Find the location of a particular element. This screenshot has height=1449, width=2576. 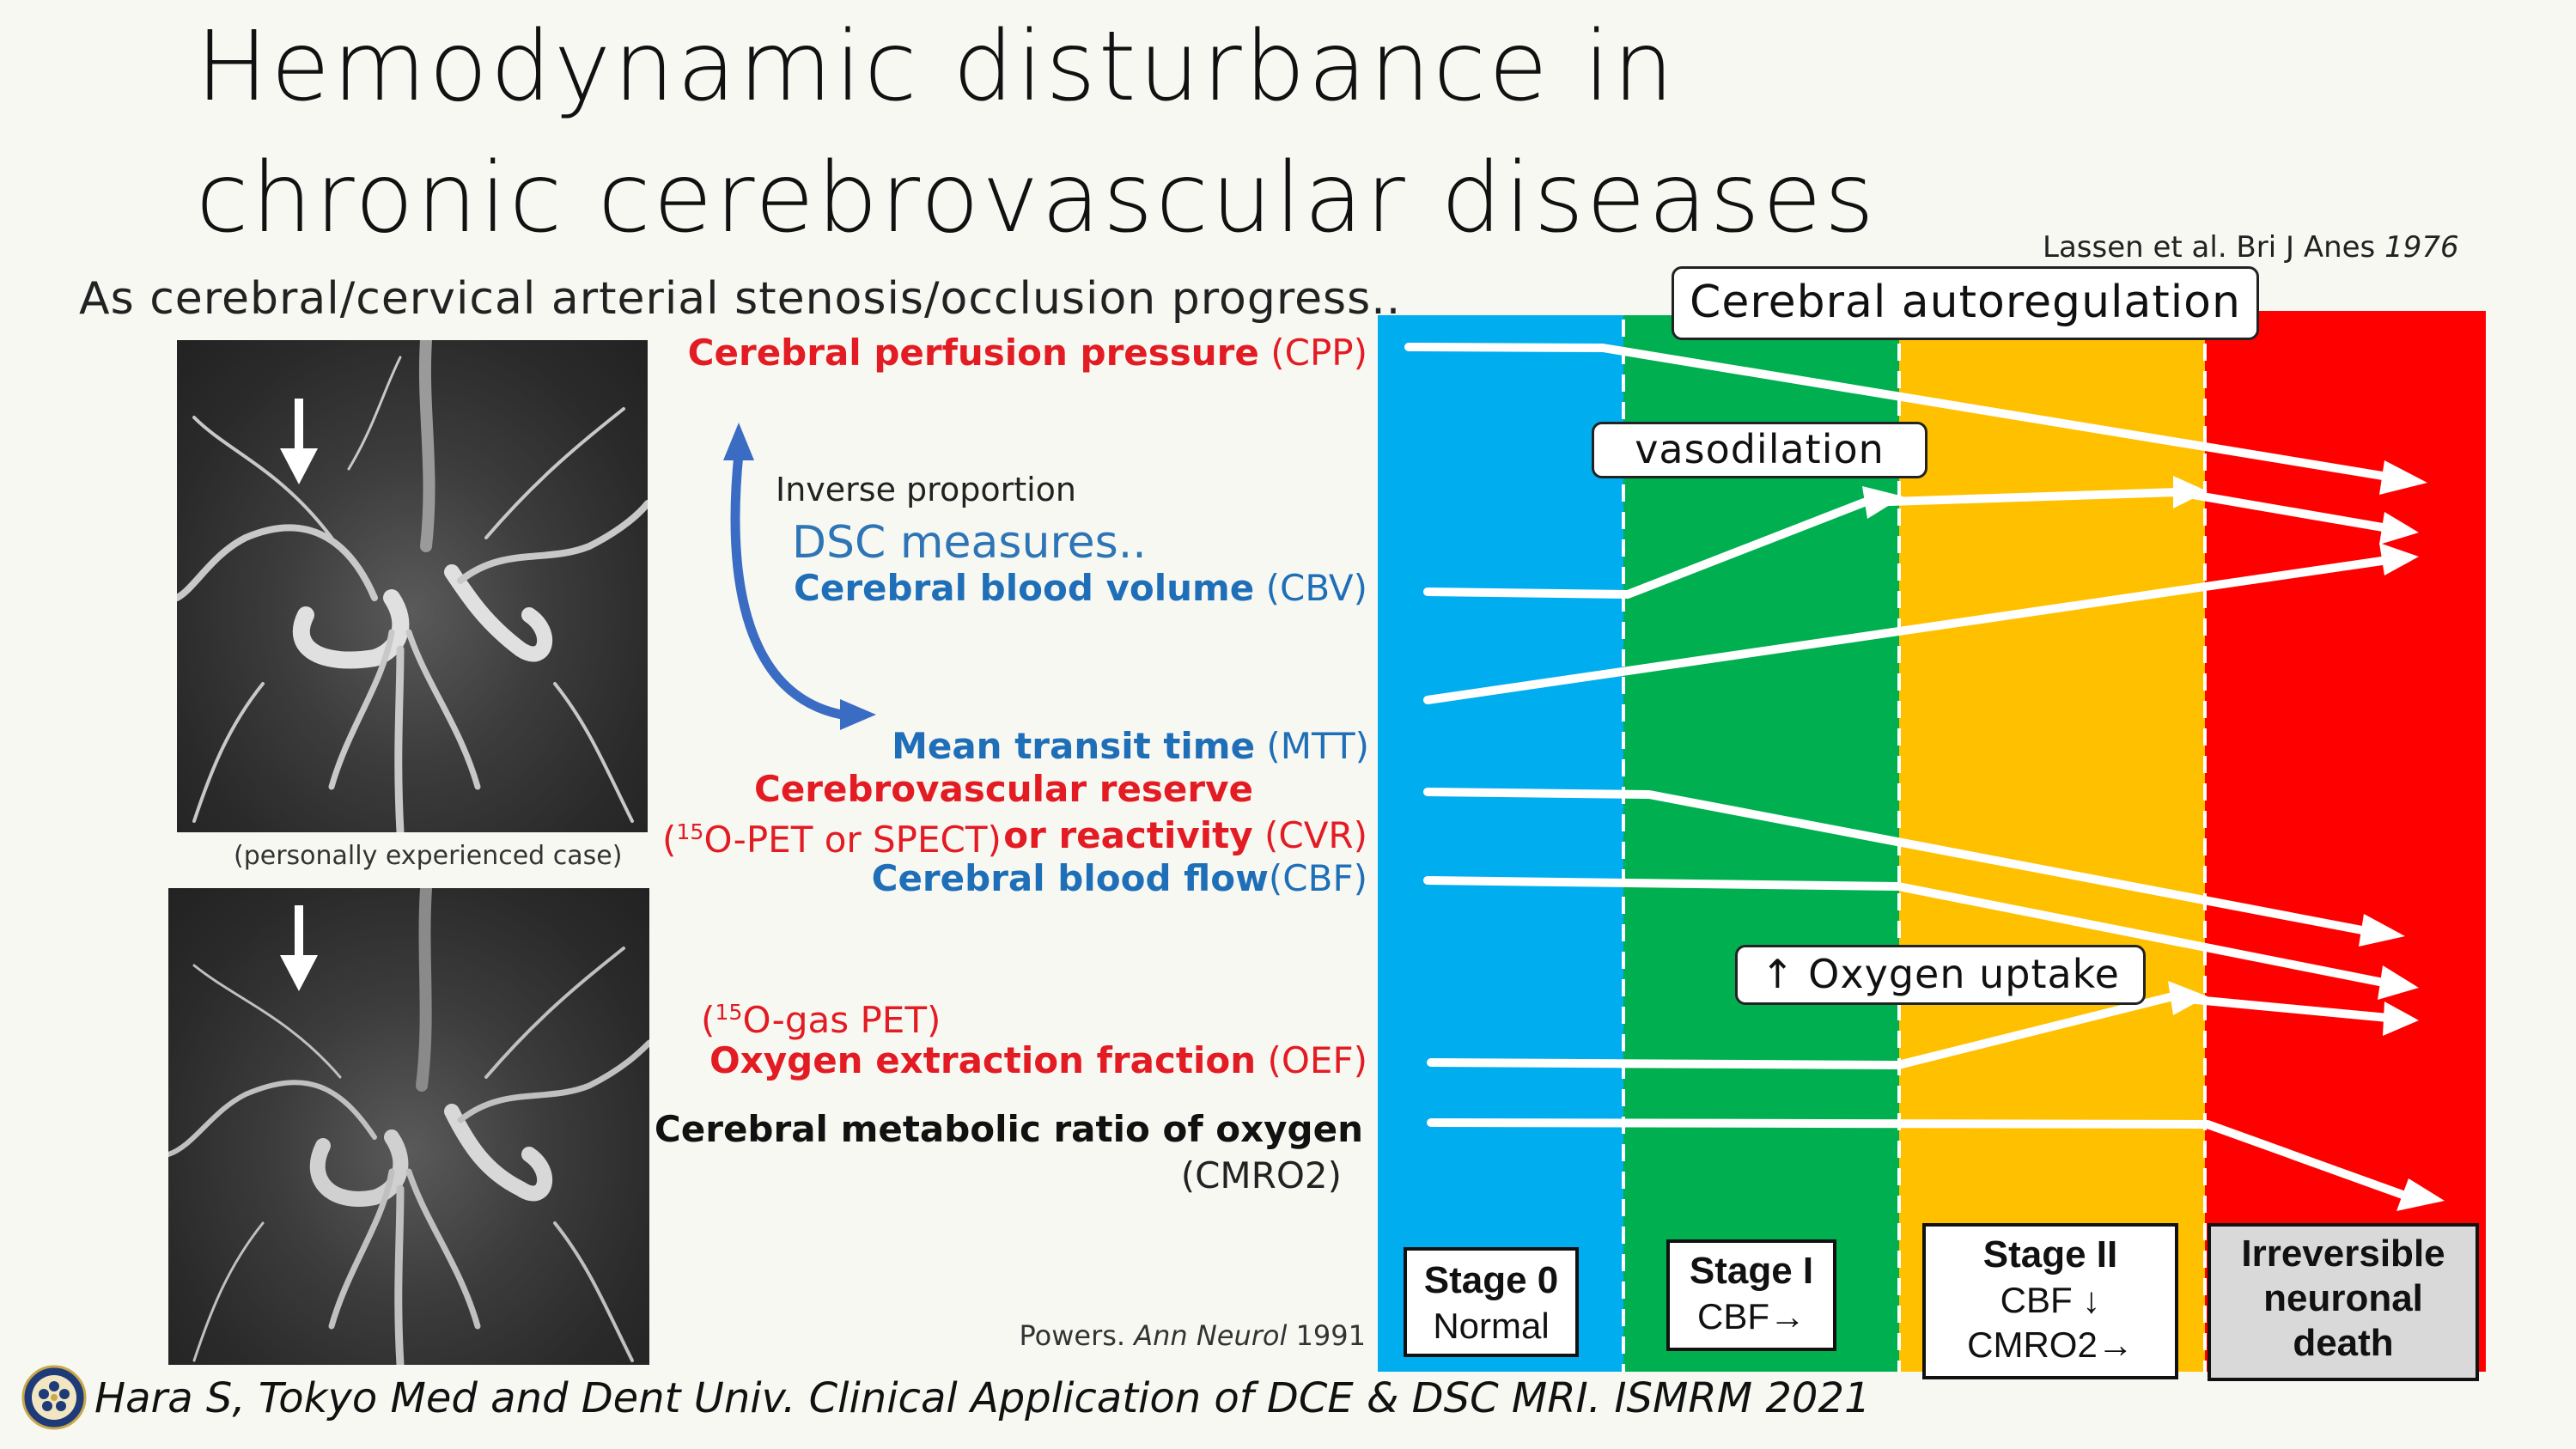

trend-line-cvr is located at coordinates (1894, 861).